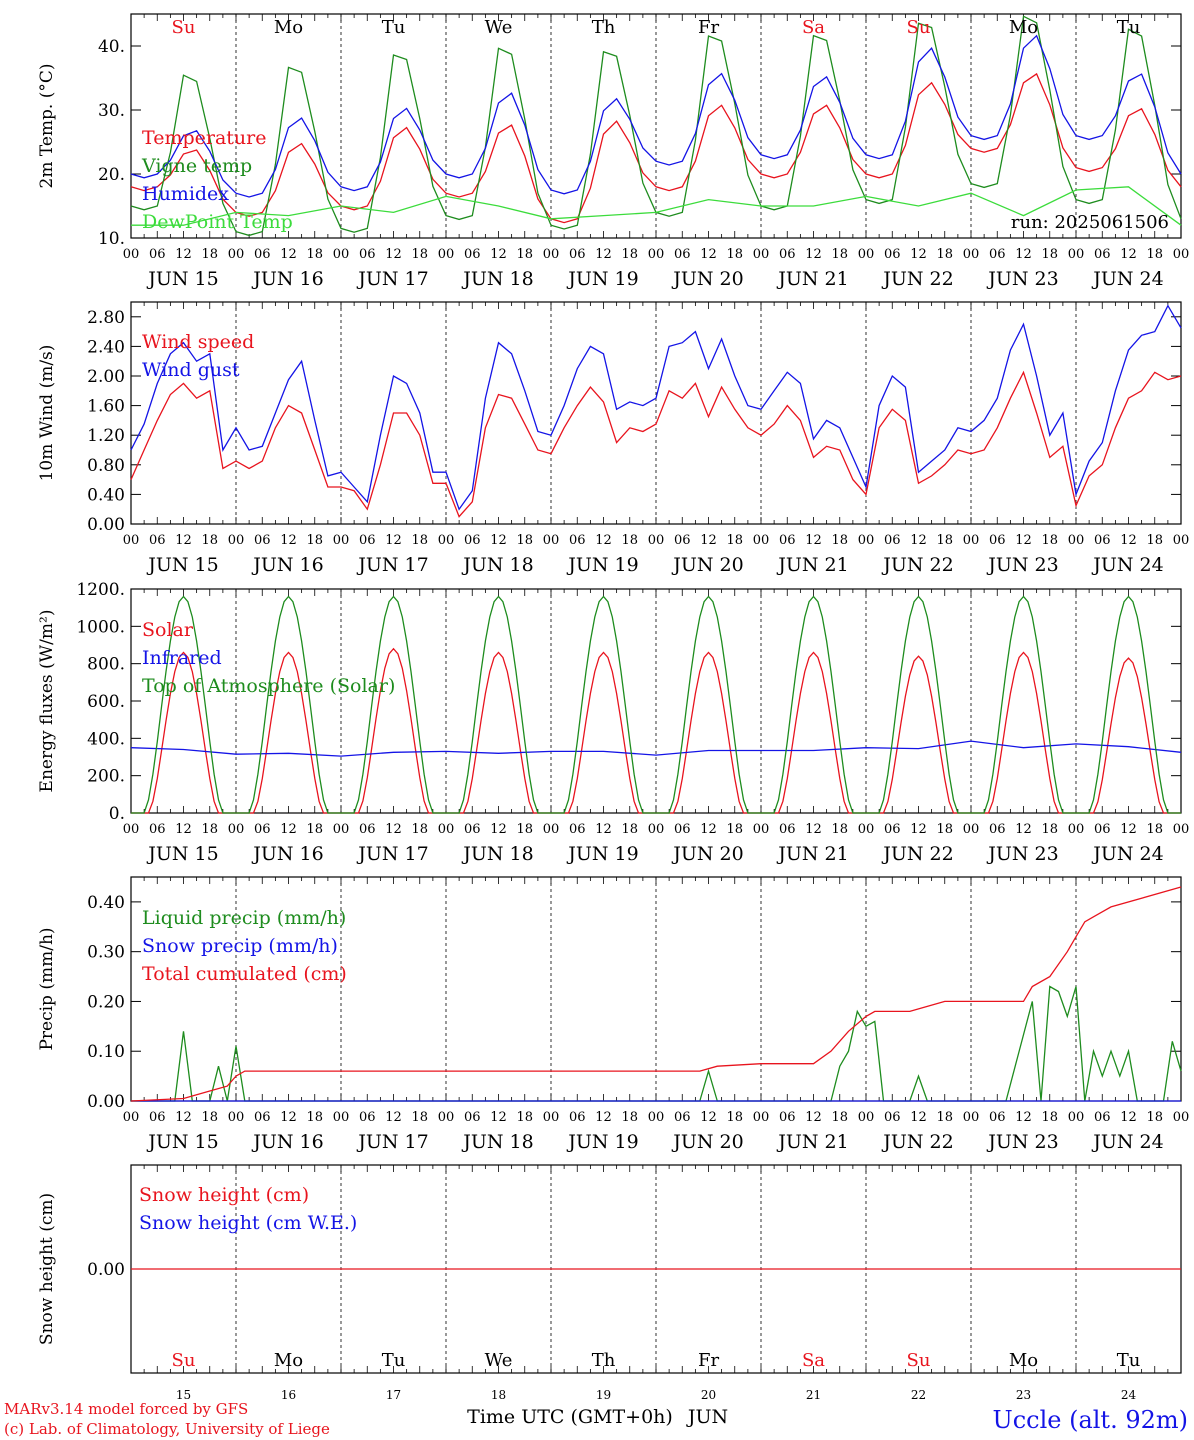 This screenshot has width=1194, height=1440. Describe the element at coordinates (100, 627) in the screenshot. I see `y-tick-label: 1000.` at that location.